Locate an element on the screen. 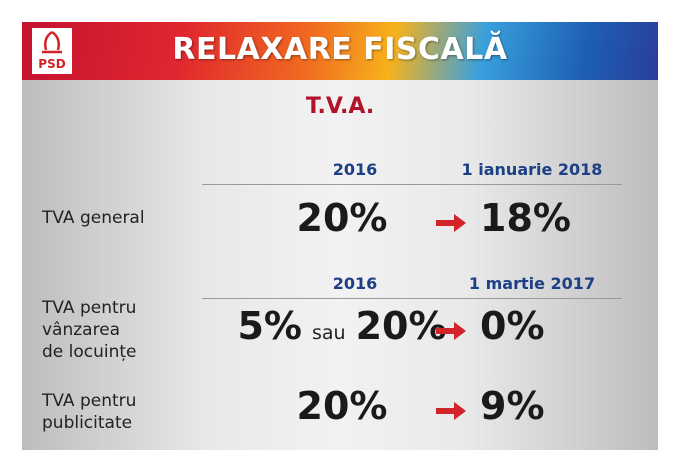  logo: PSD is located at coordinates (52, 51).